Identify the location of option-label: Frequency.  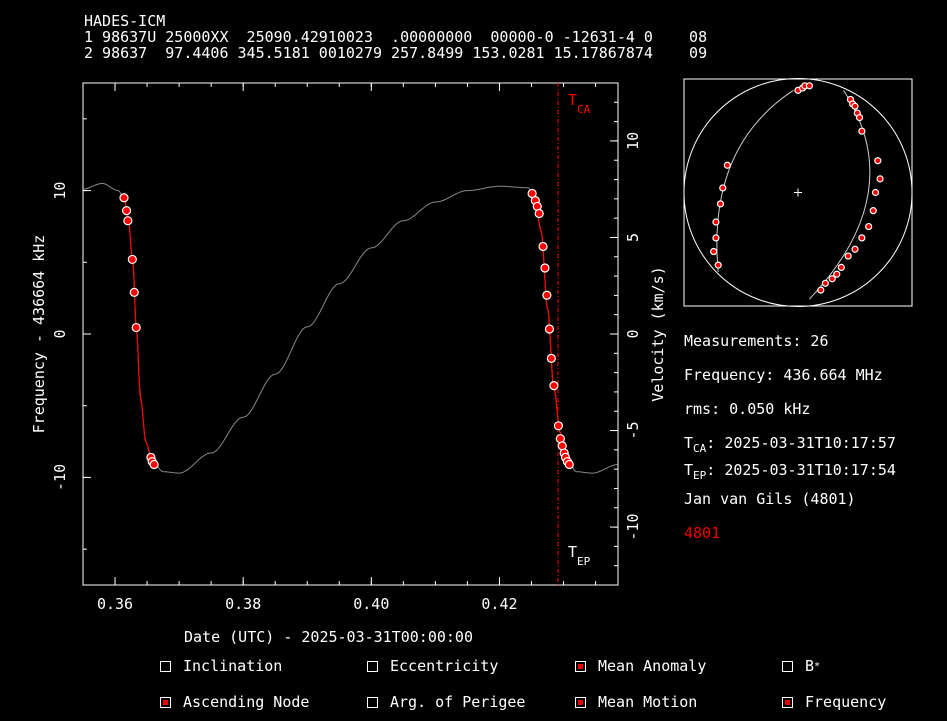
(846, 702).